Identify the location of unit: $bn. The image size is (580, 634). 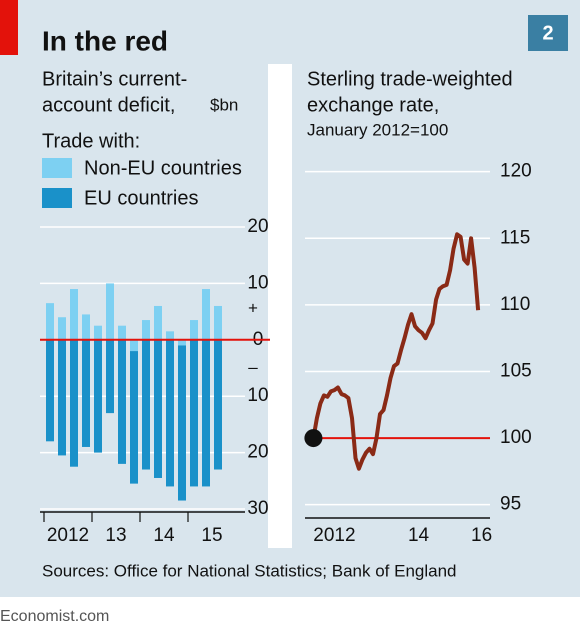
(224, 104).